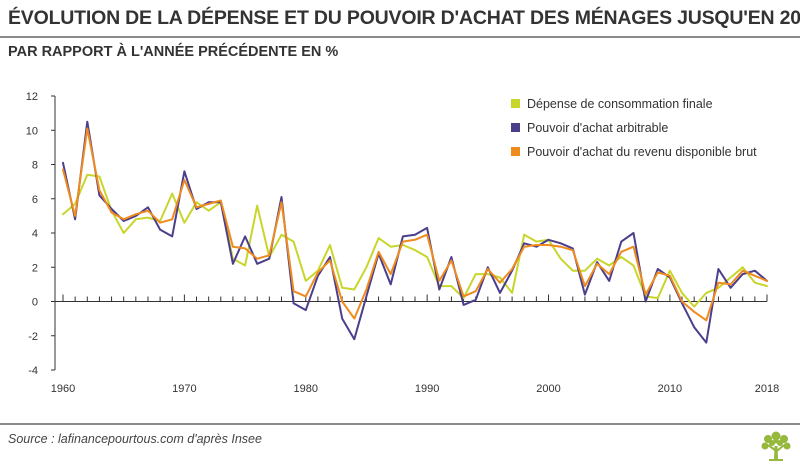  I want to click on y-tick-label: 2, so click(35, 268).